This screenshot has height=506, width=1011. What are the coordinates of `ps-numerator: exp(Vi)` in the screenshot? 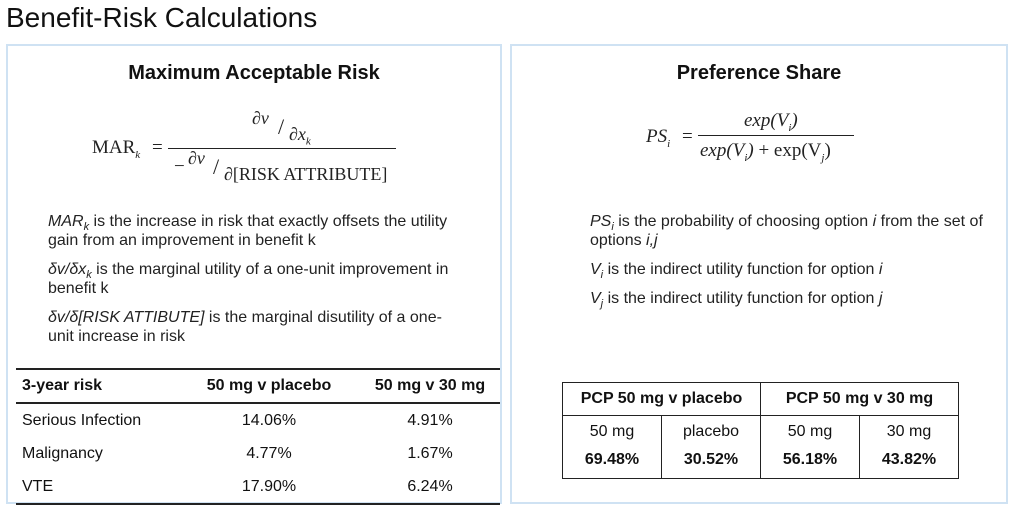 It's located at (771, 122).